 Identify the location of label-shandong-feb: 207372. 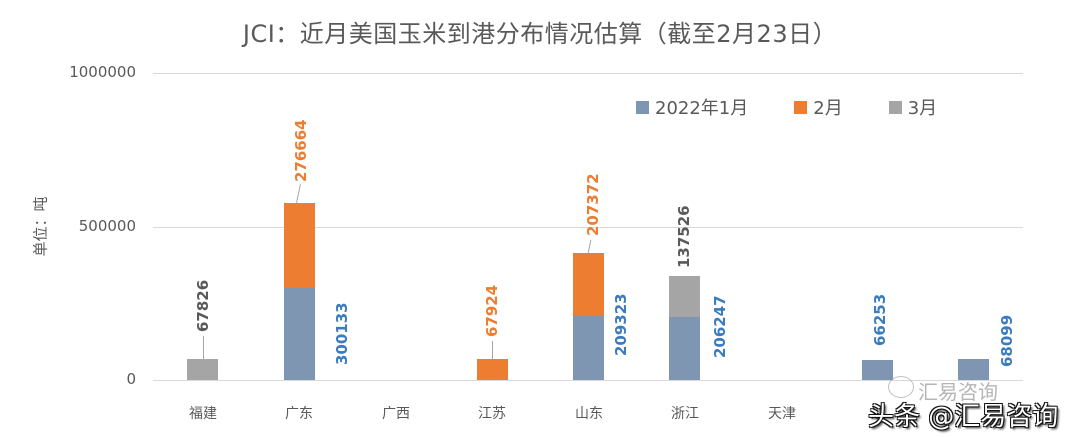
(593, 204).